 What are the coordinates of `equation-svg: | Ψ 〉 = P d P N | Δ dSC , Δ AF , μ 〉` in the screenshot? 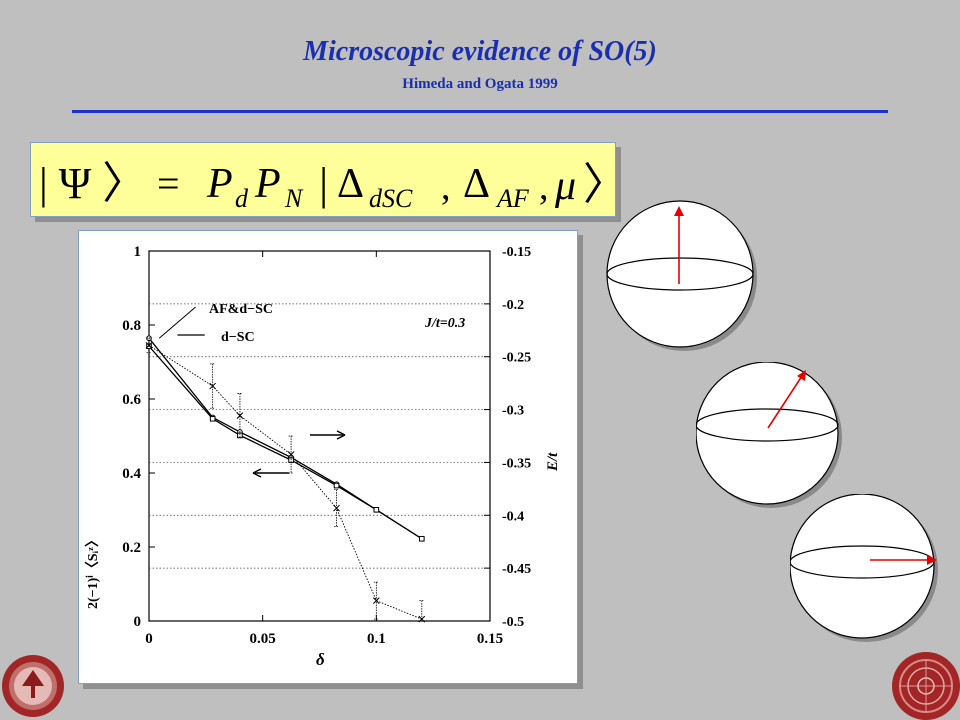 It's located at (327, 185).